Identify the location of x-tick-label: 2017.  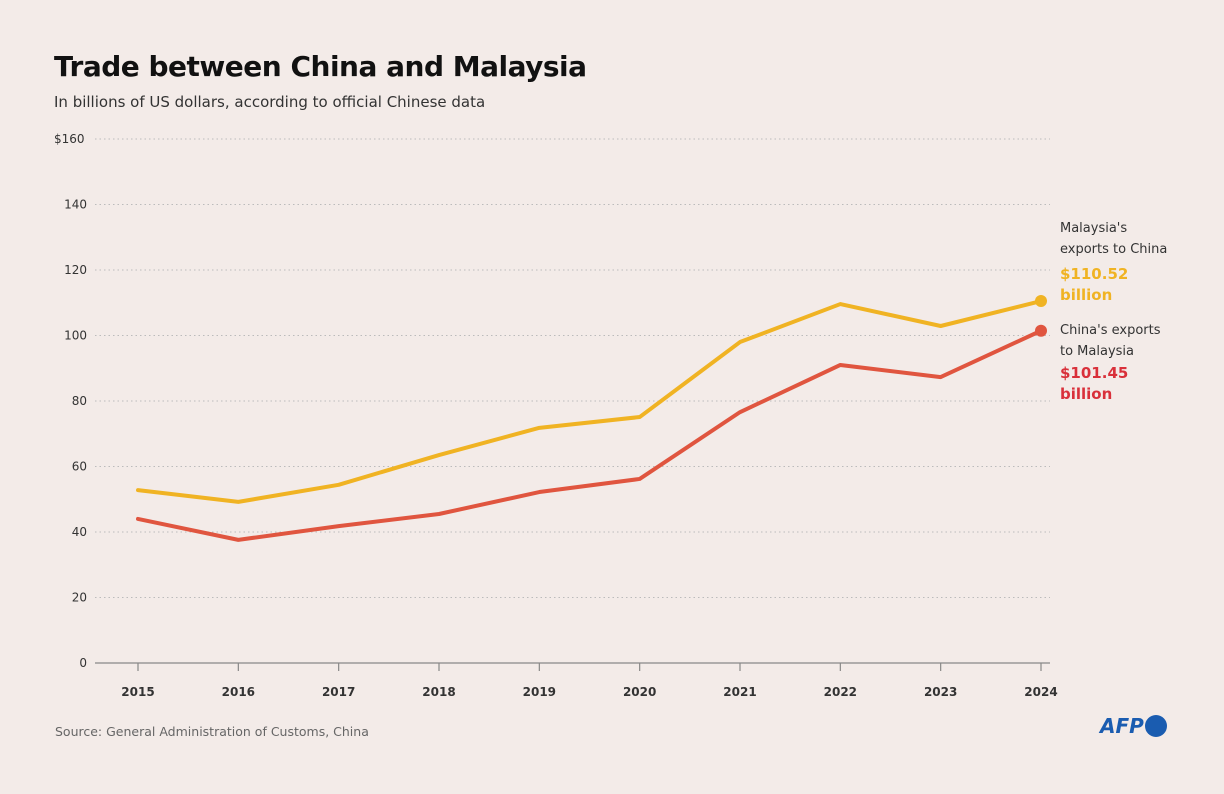
(338, 692).